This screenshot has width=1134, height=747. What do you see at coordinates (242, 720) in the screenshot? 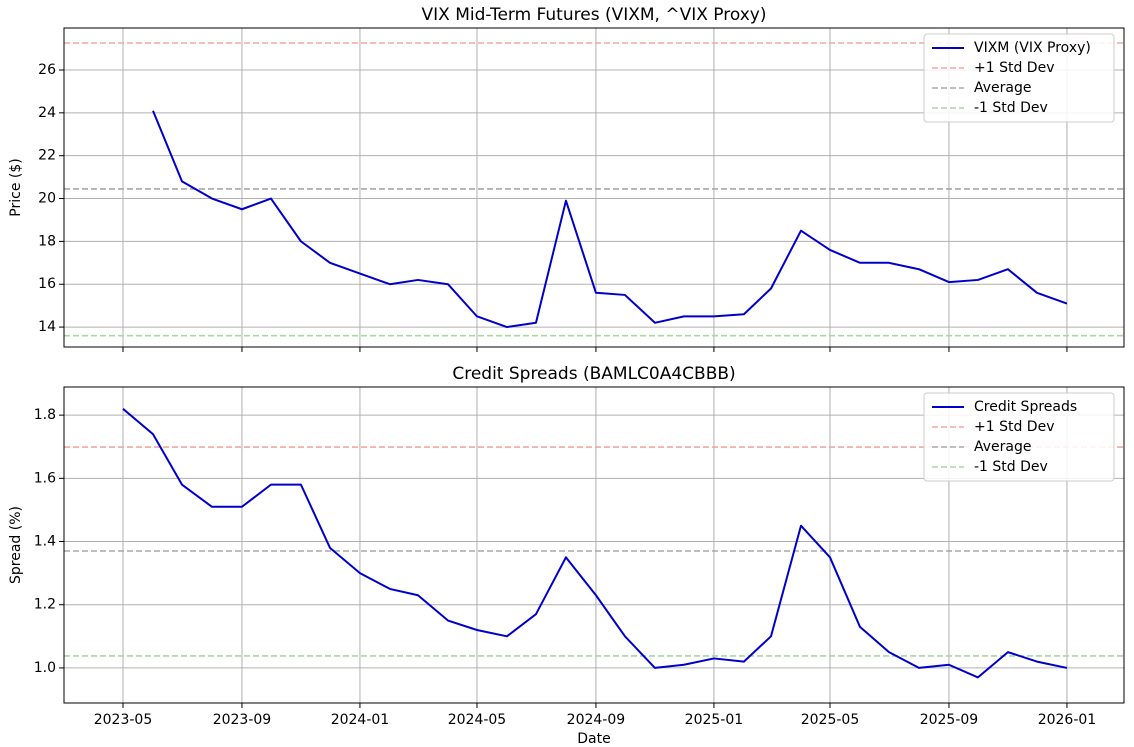
I see `x-tick-label: 2023-09` at bounding box center [242, 720].